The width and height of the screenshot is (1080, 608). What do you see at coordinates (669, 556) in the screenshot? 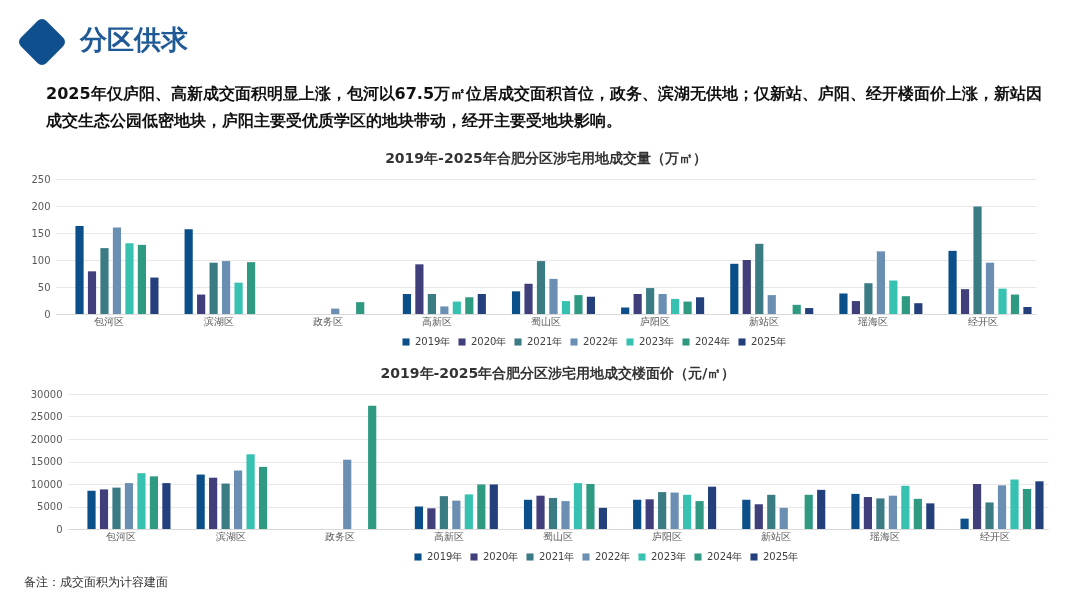
I see `legend-label: 2023年` at bounding box center [669, 556].